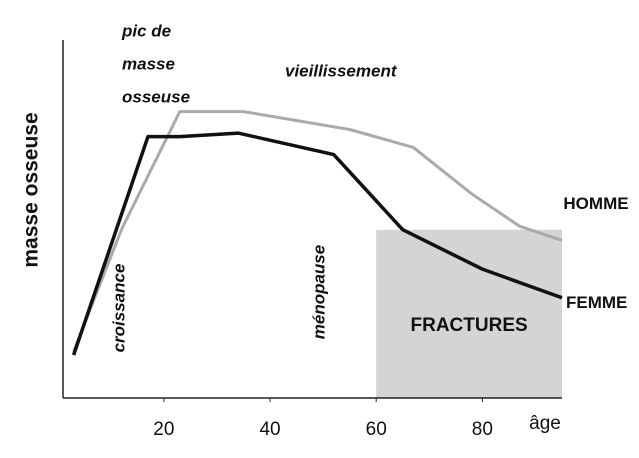 The height and width of the screenshot is (458, 639). What do you see at coordinates (341, 70) in the screenshot?
I see `aging-annotation: vieillissement` at bounding box center [341, 70].